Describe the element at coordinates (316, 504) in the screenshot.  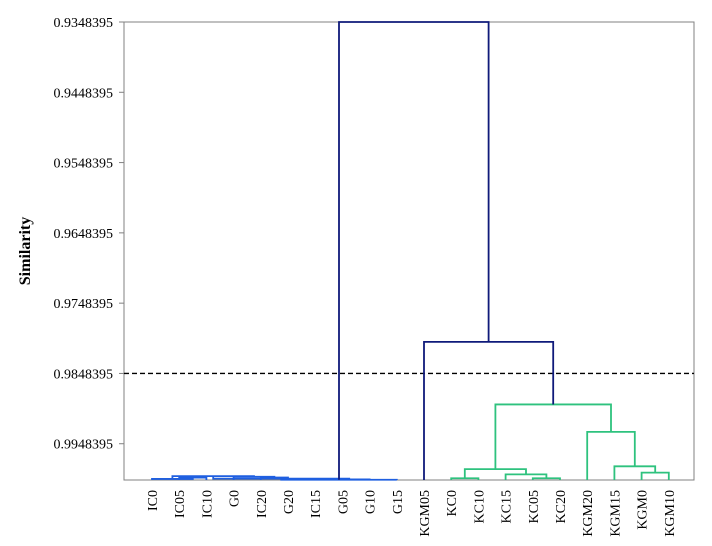
I see `leaf-label: IC15` at that location.